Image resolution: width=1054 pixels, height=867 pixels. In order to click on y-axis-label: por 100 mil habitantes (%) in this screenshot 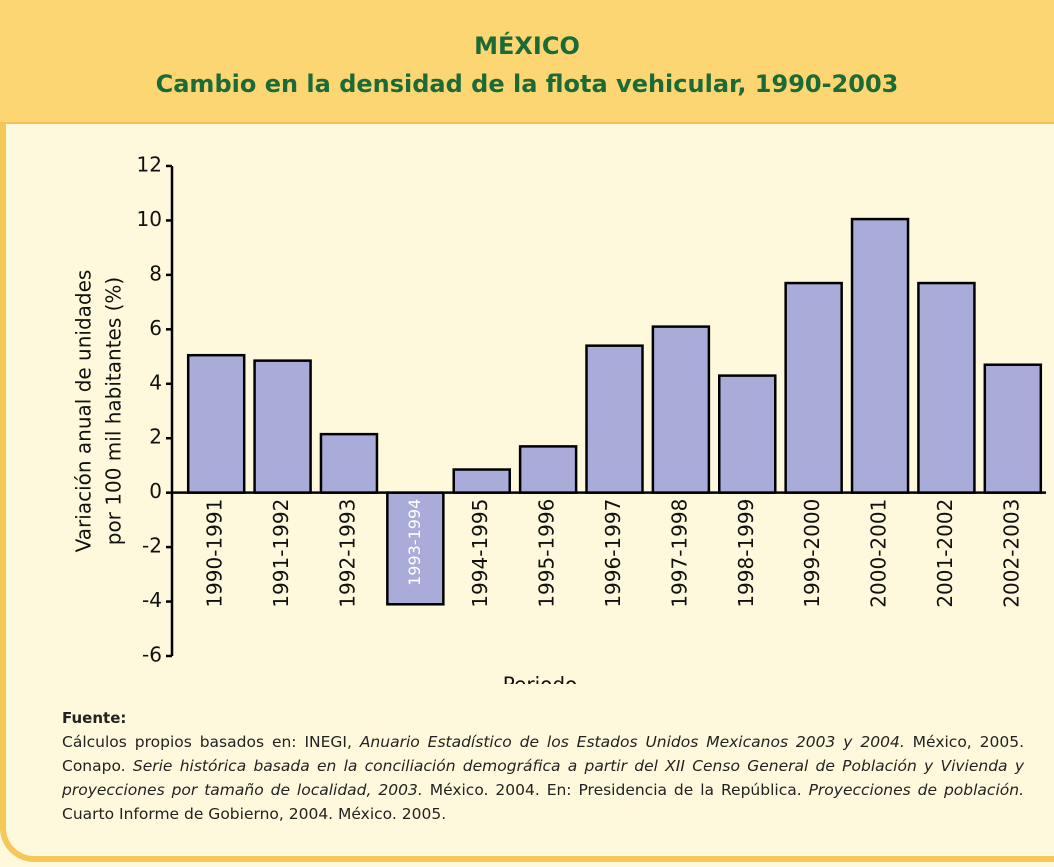, I will do `click(114, 411)`.